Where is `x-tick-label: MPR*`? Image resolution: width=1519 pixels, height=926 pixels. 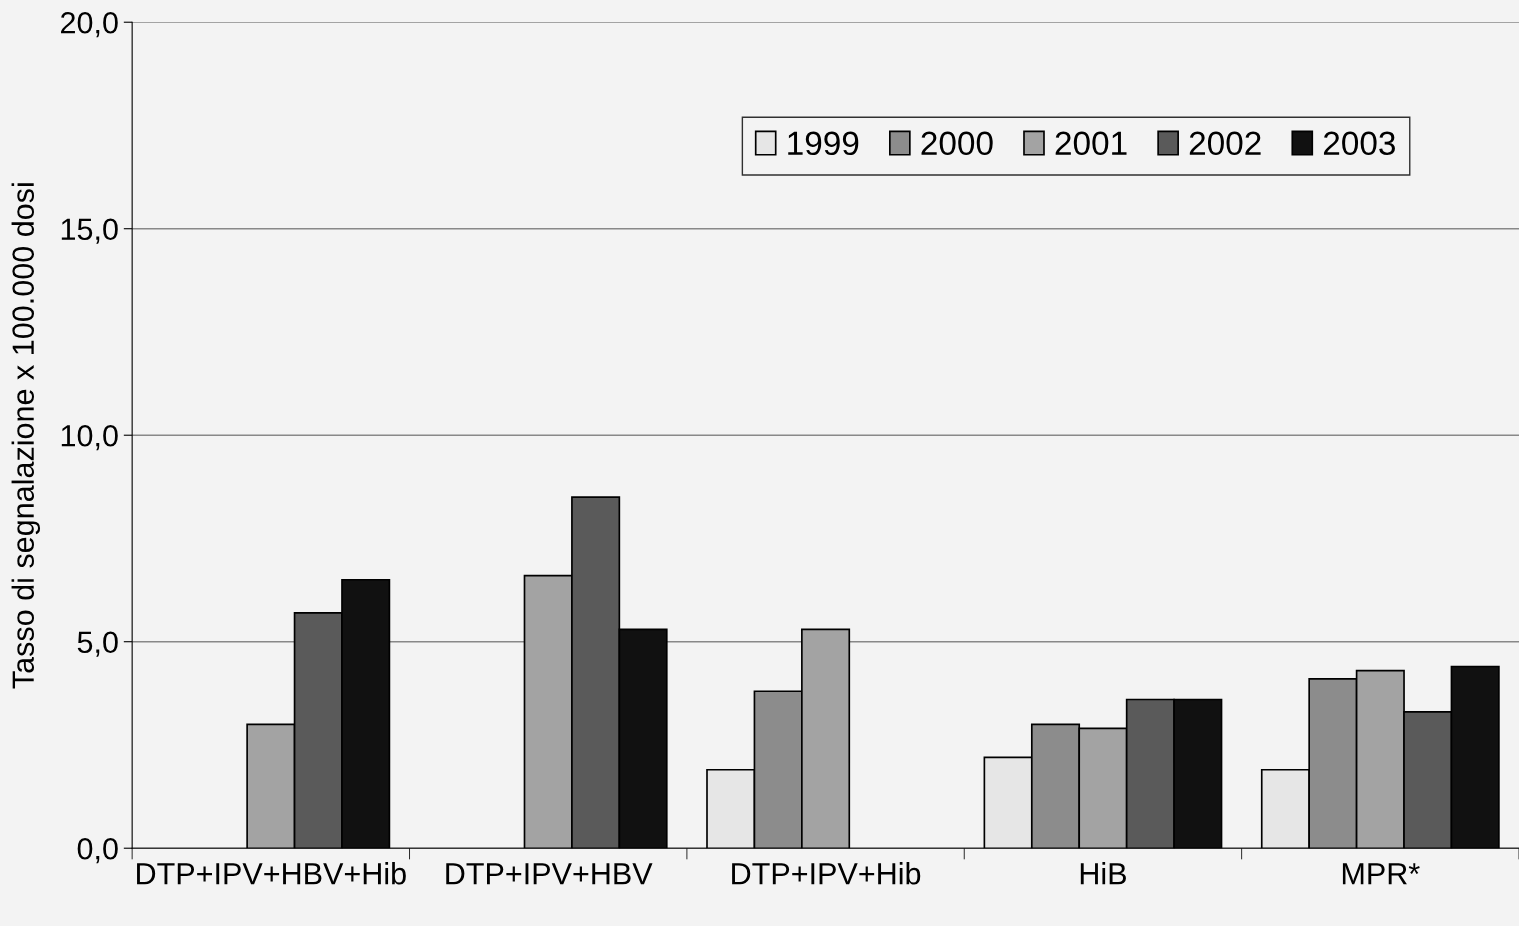 x-tick-label: MPR* is located at coordinates (1381, 874).